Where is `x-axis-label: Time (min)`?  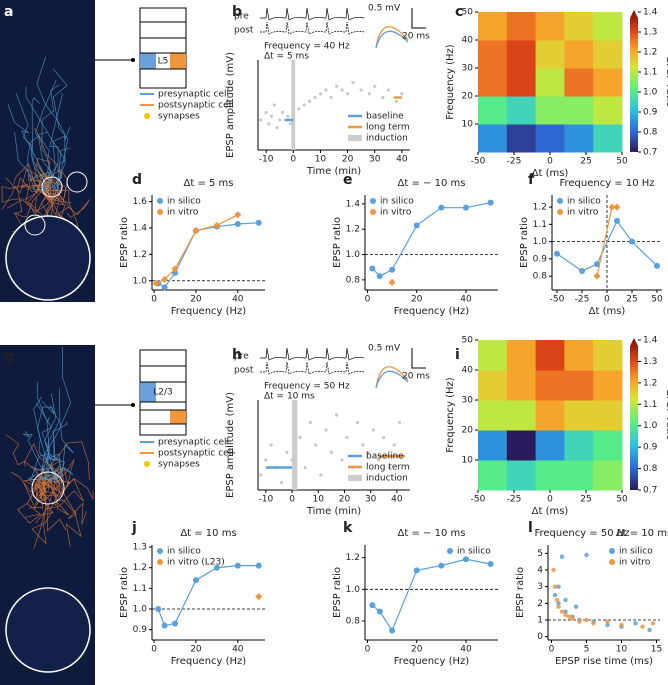
x-axis-label: Time (min) is located at coordinates (333, 511).